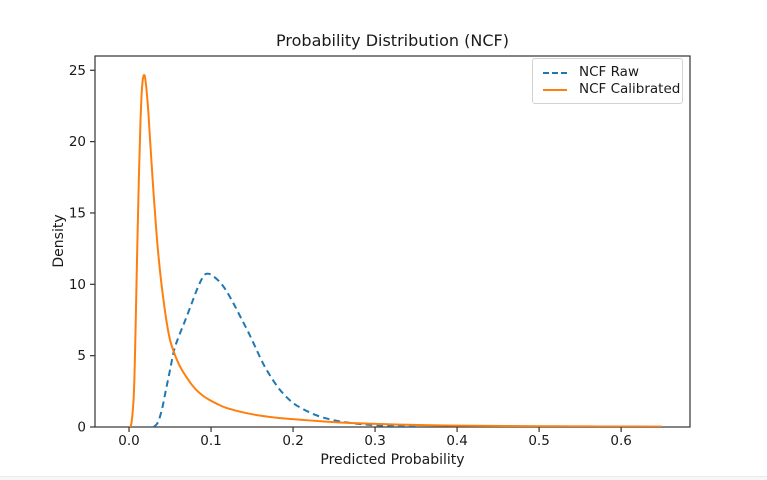  What do you see at coordinates (77, 142) in the screenshot?
I see `y-tick-label: 20` at bounding box center [77, 142].